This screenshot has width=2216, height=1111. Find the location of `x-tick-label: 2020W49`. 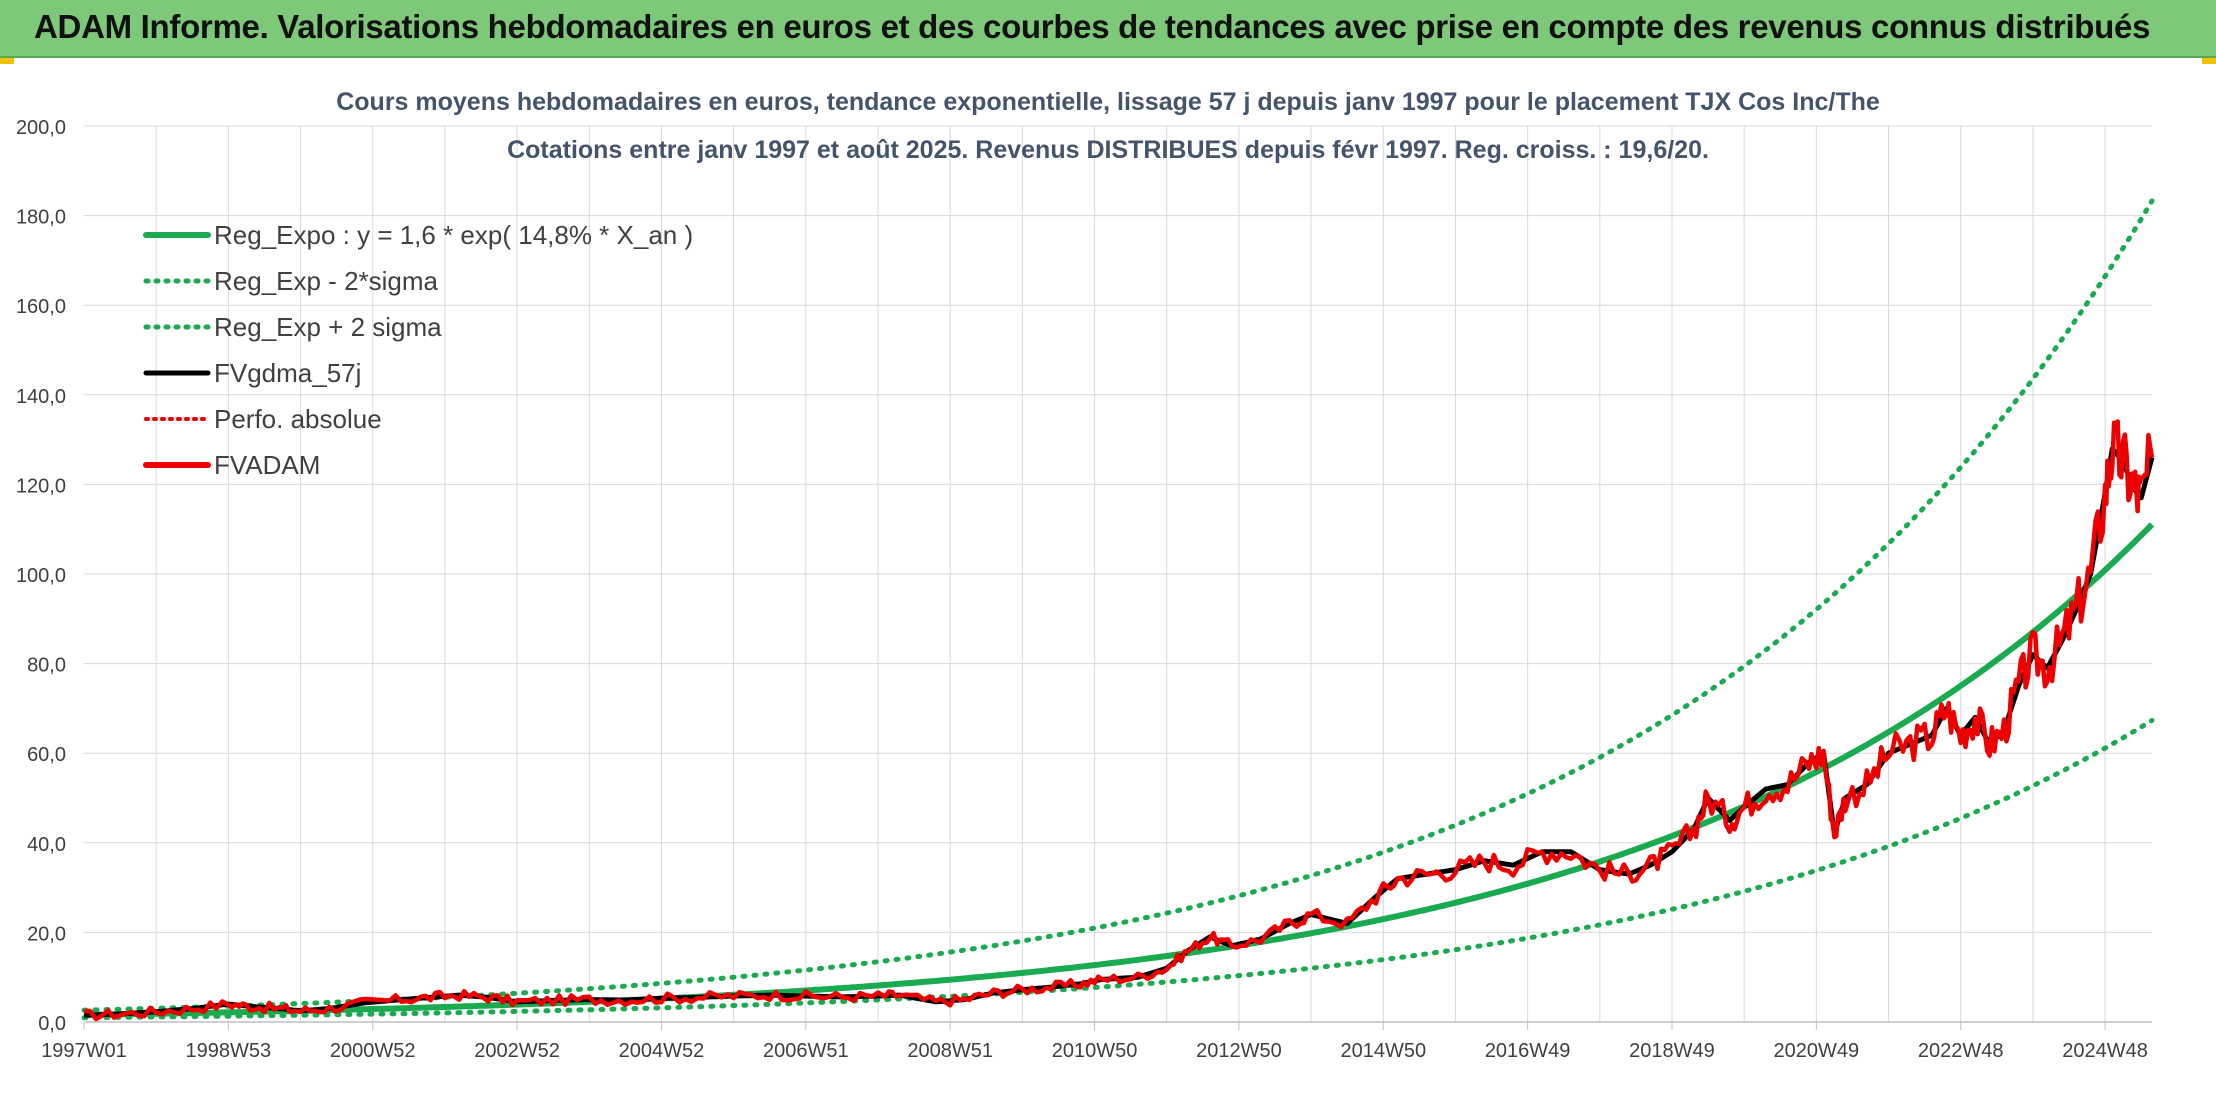

x-tick-label: 2020W49 is located at coordinates (1817, 1051).